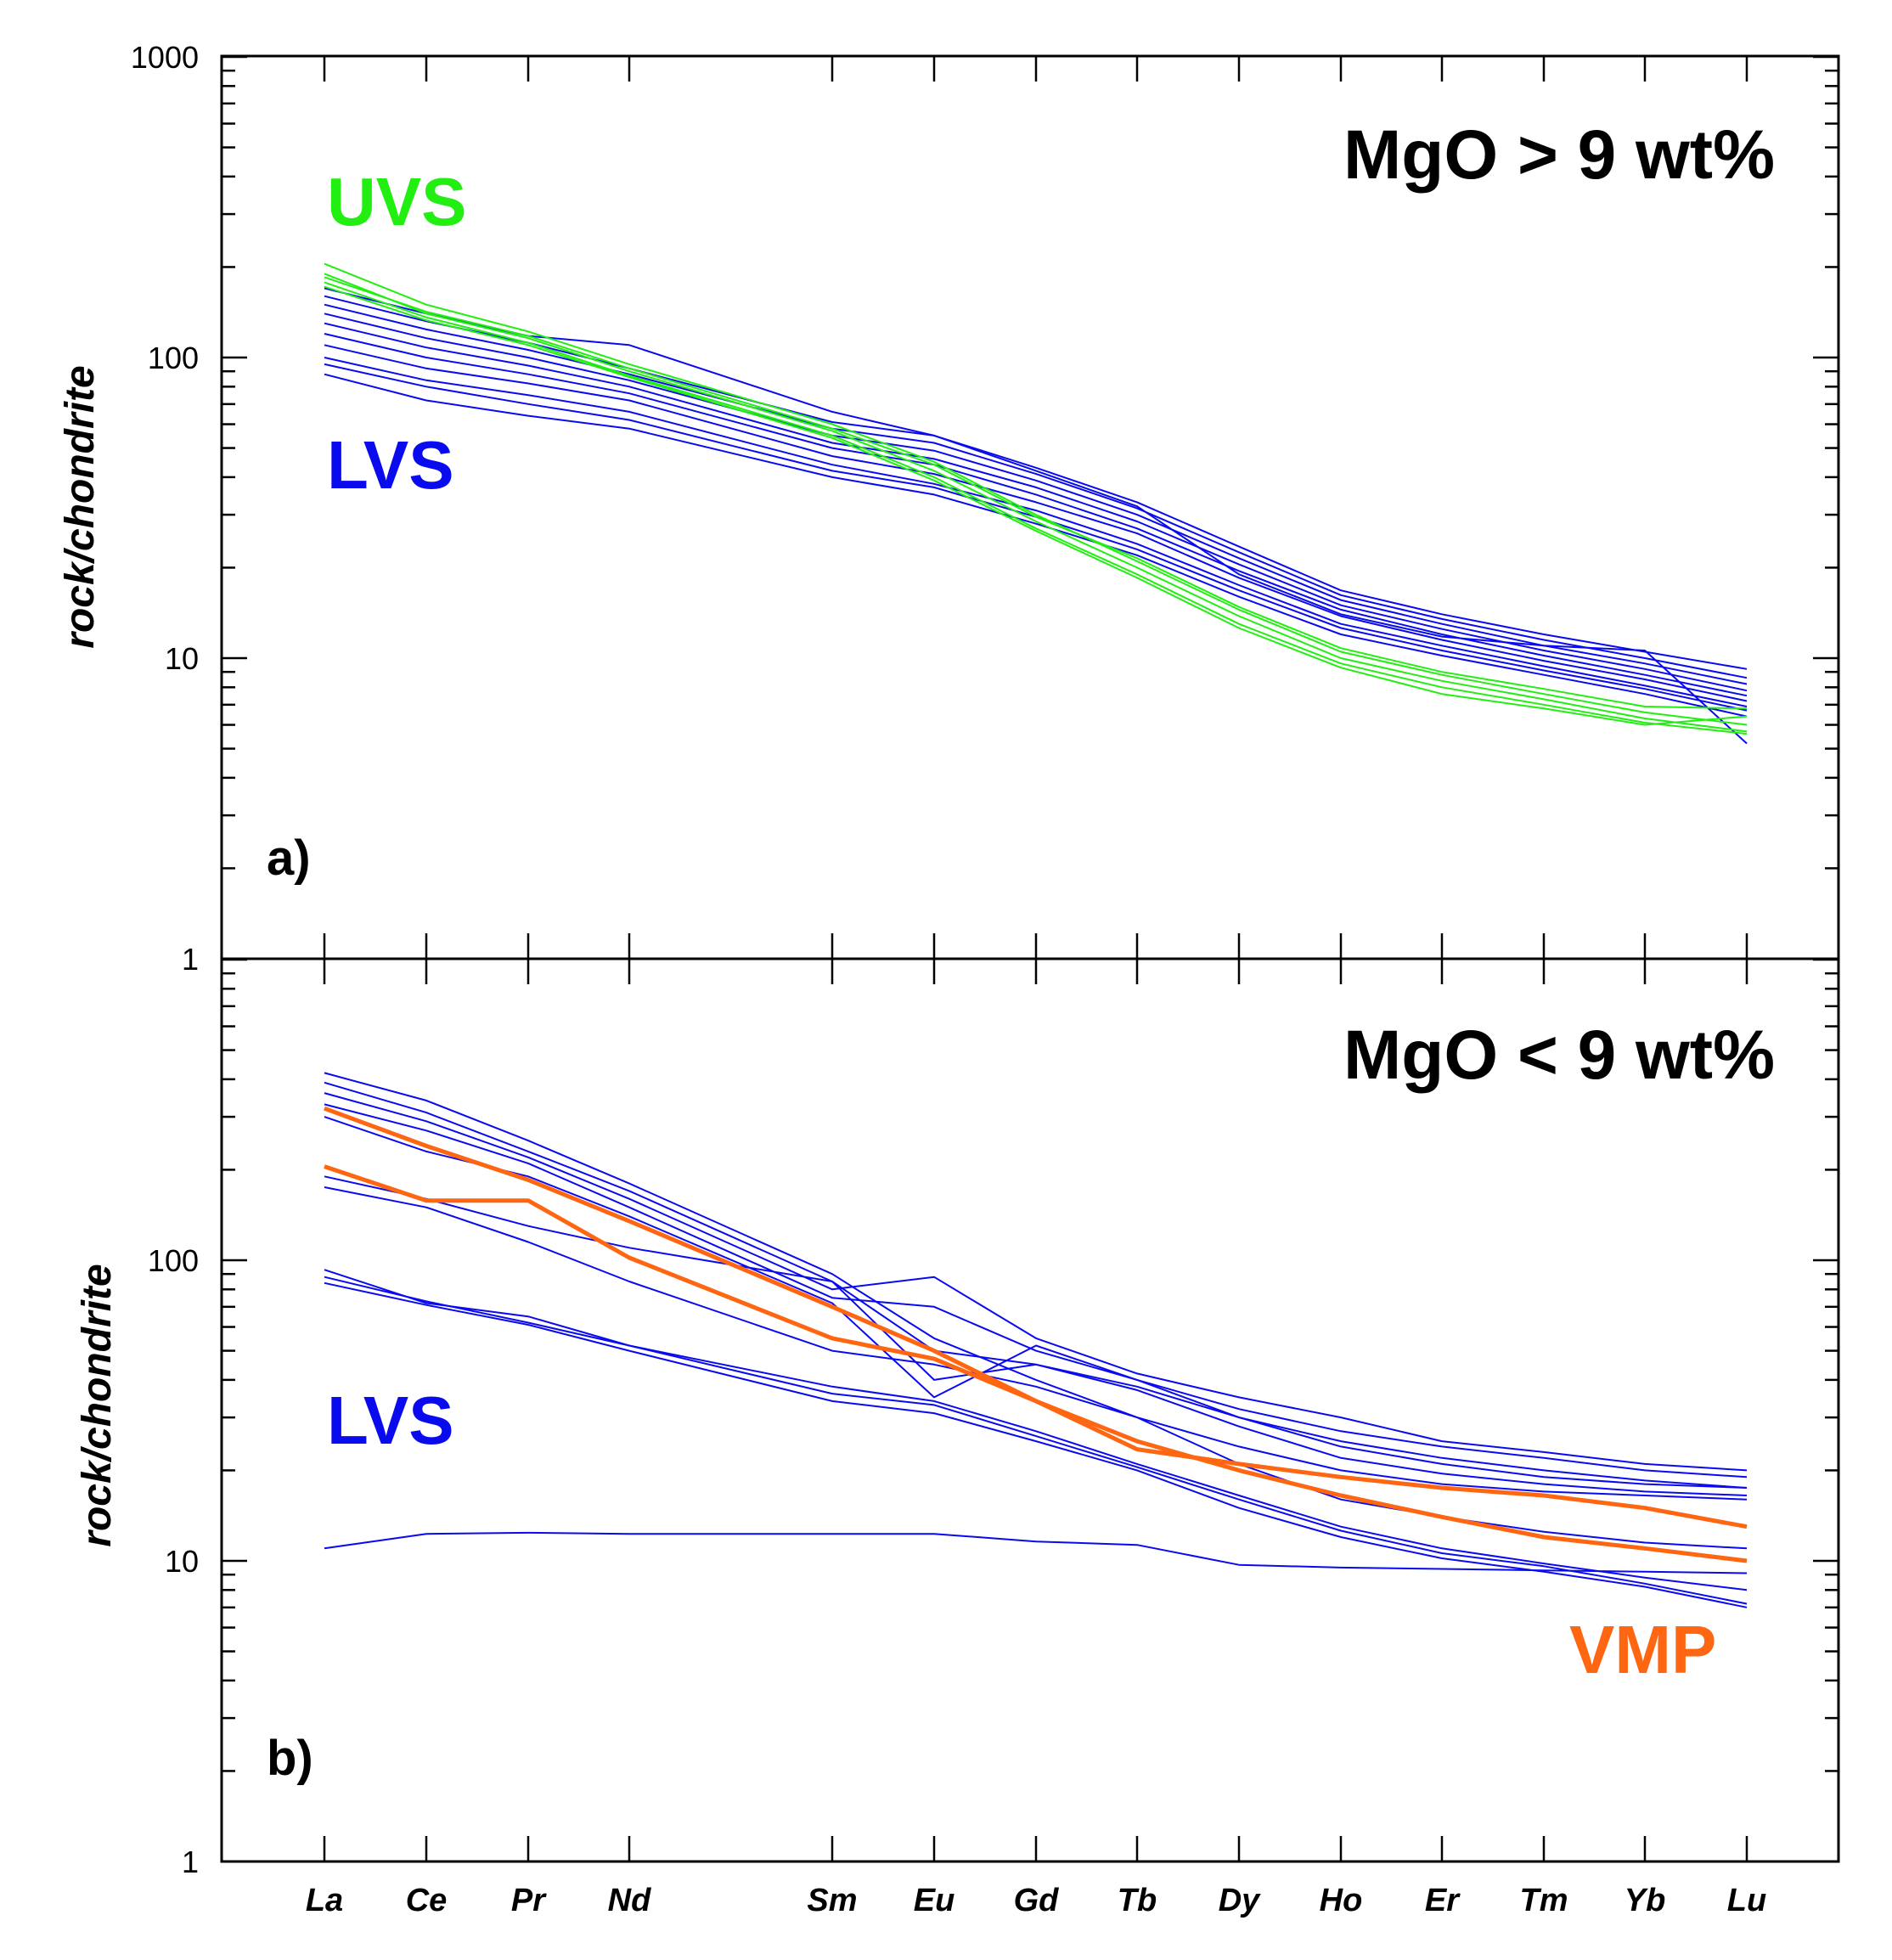  I want to click on x-label-sm: Sm, so click(832, 1901).